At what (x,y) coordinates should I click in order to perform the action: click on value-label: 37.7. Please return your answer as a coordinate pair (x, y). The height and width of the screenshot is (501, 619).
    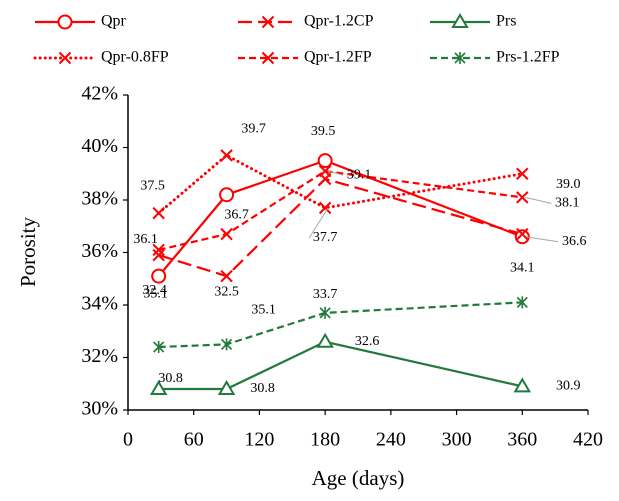
    Looking at the image, I should click on (325, 237).